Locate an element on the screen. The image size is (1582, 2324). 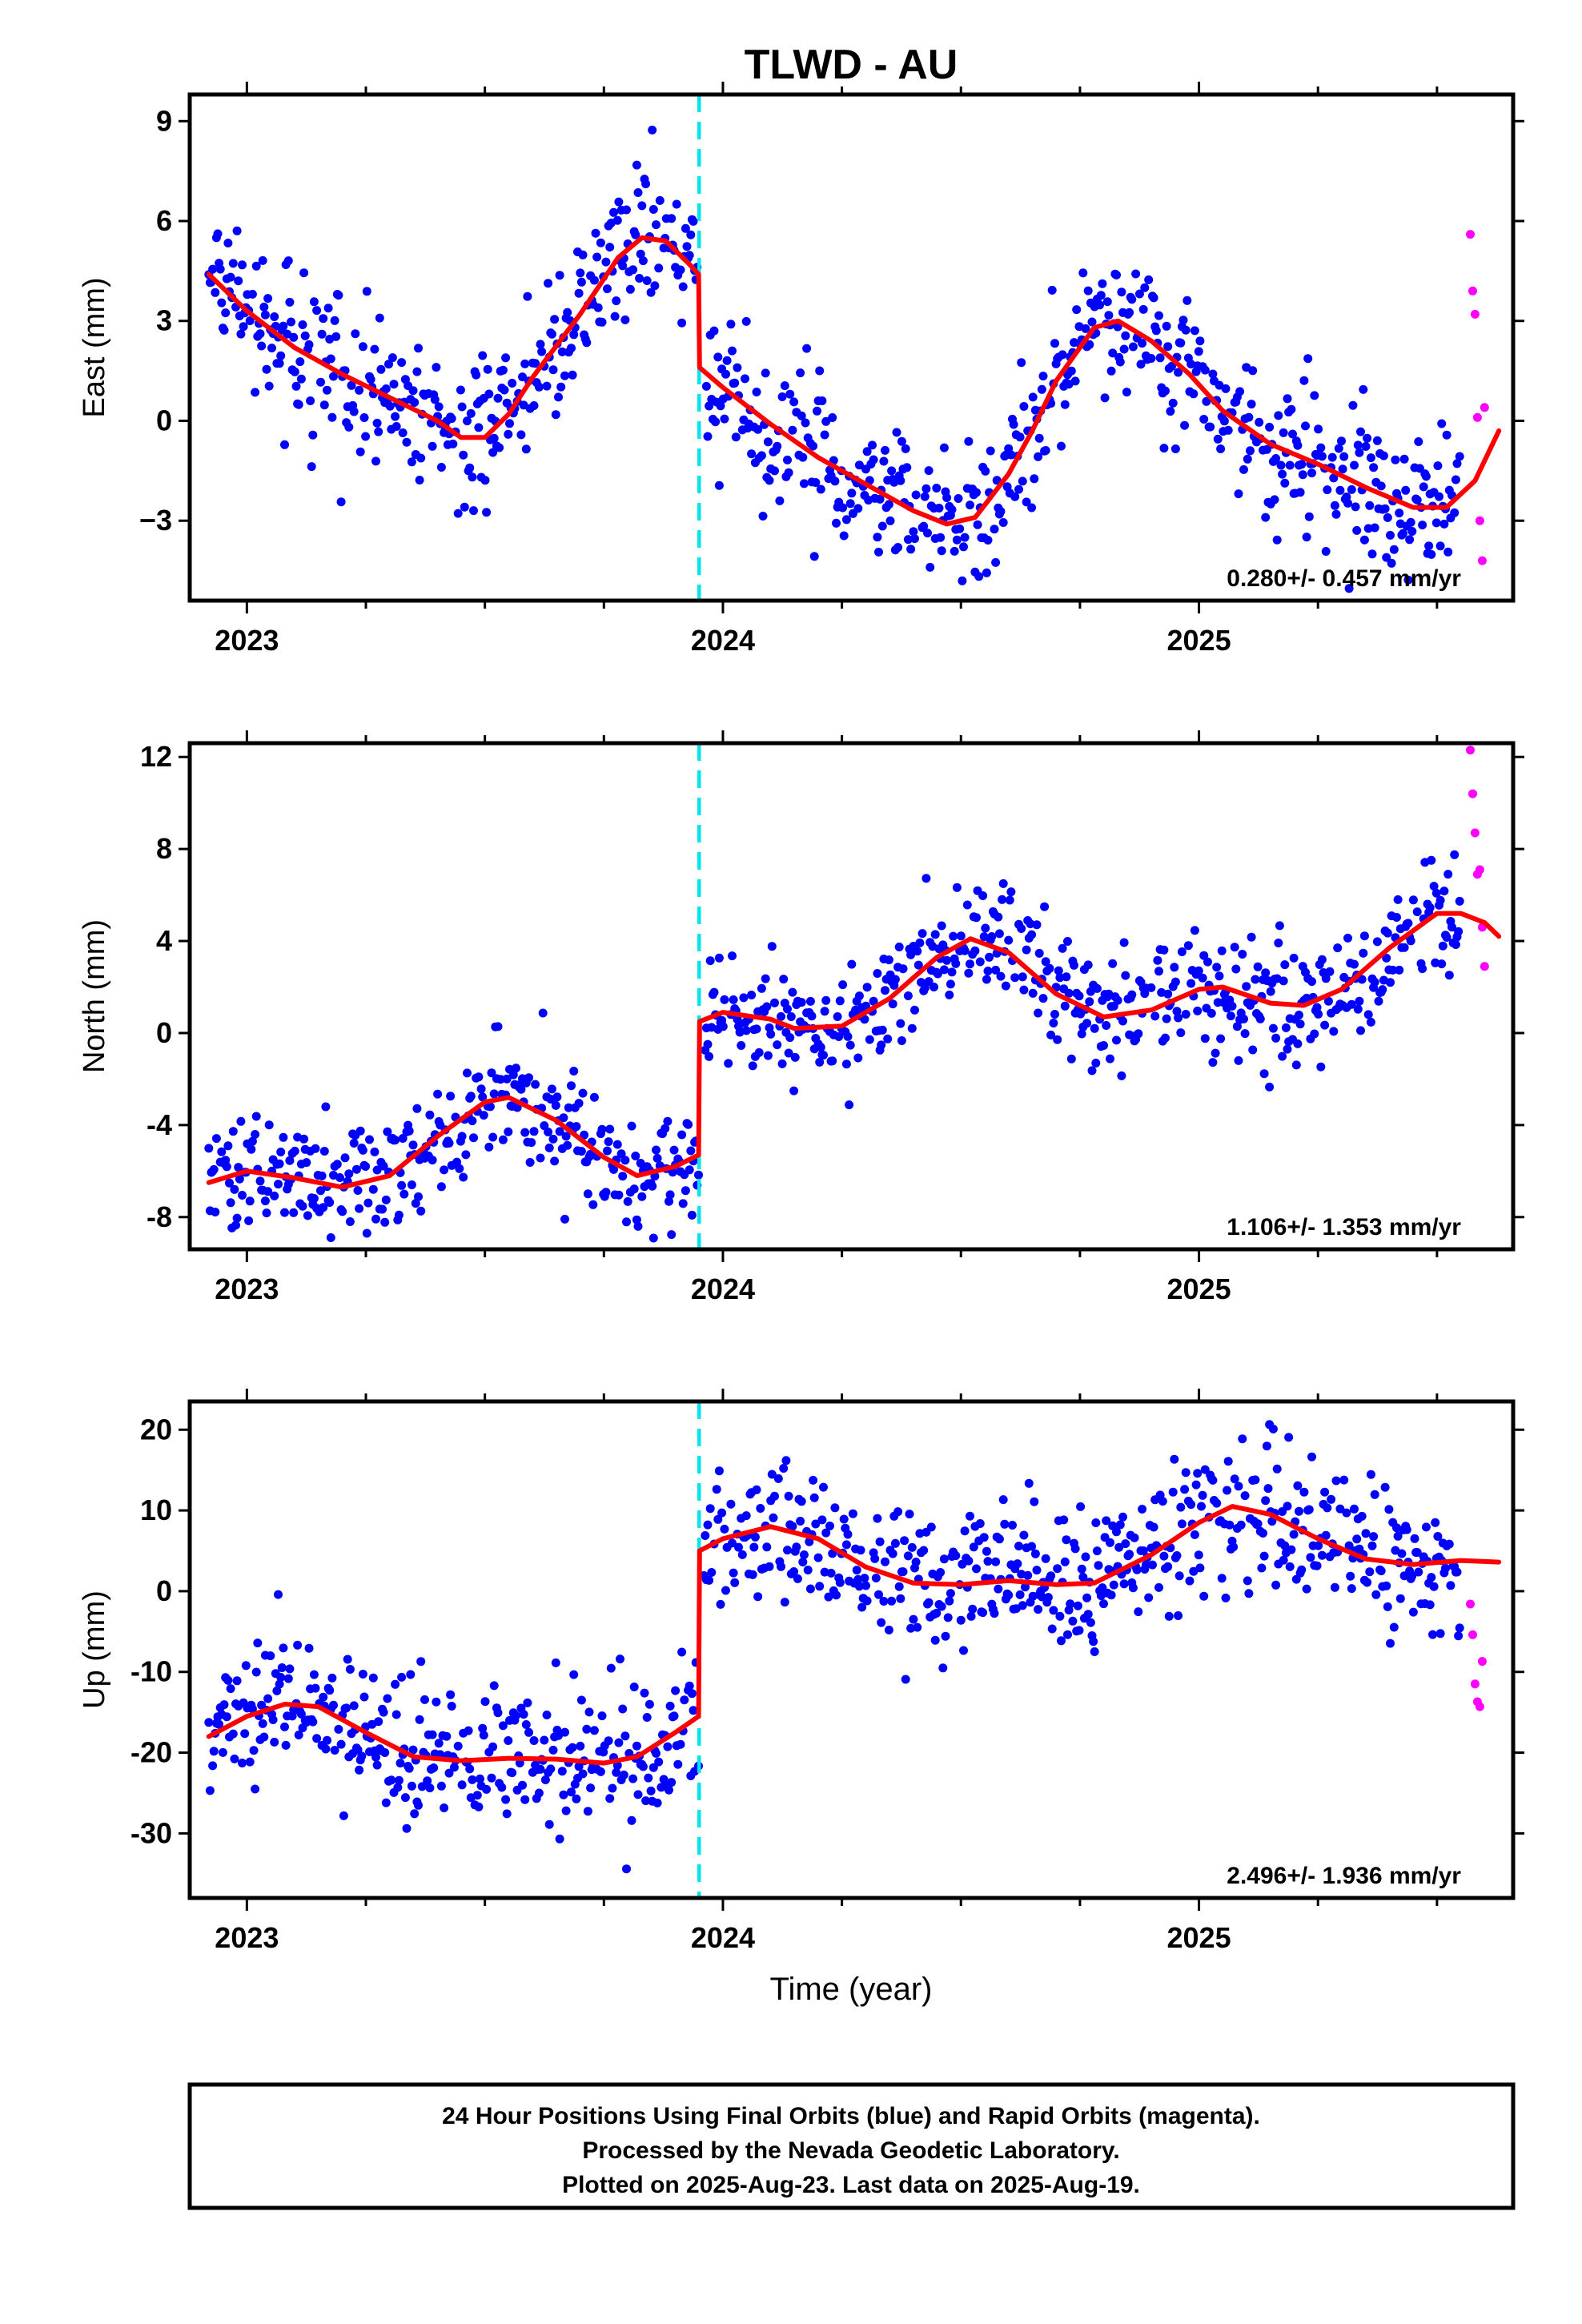
rapid-orbit-point is located at coordinates (1475, 314).